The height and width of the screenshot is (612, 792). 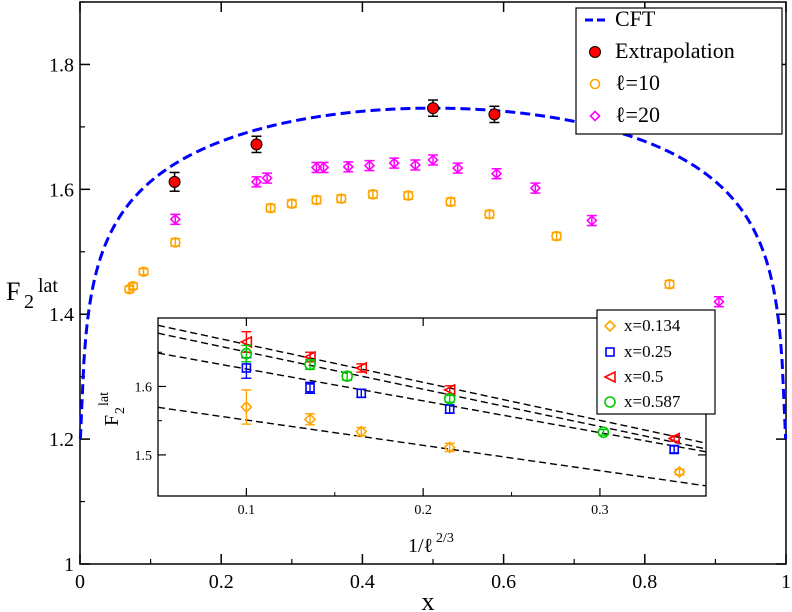 What do you see at coordinates (643, 376) in the screenshot?
I see `inset-legend-label: x=0.5` at bounding box center [643, 376].